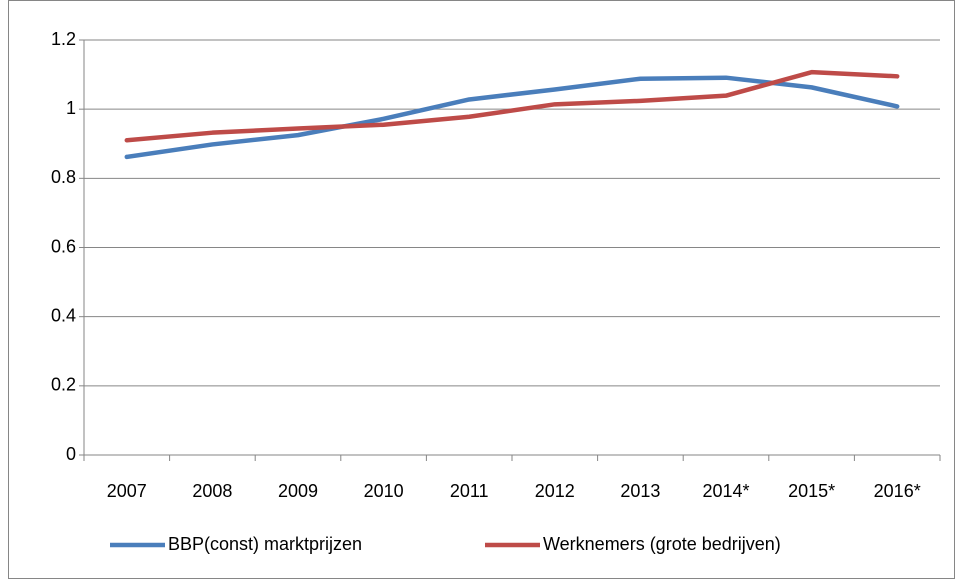 The height and width of the screenshot is (582, 956). I want to click on x-tick-label: 2014*, so click(725, 491).